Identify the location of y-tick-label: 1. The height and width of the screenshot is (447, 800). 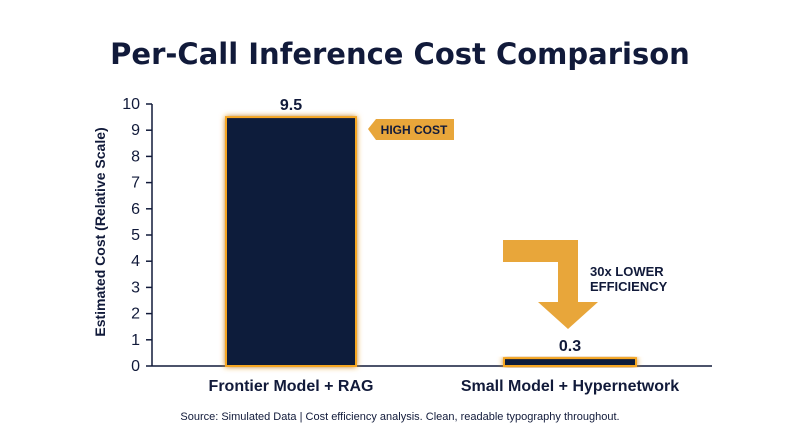
(135, 340).